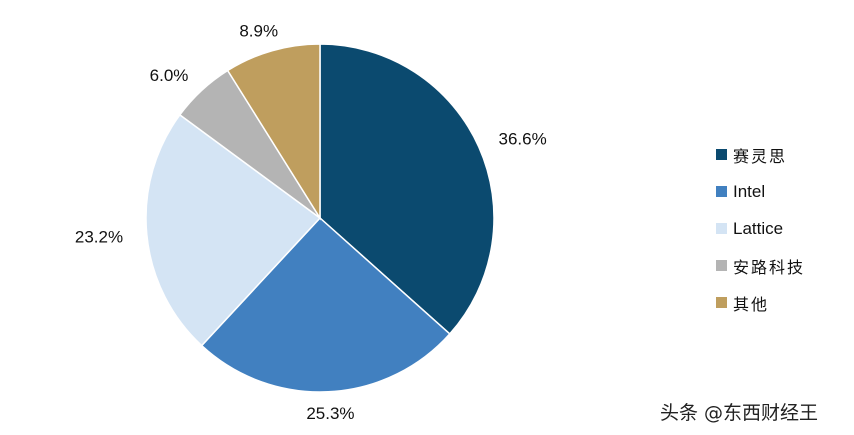 The width and height of the screenshot is (854, 435). I want to click on legend-label: 赛灵思, so click(760, 156).